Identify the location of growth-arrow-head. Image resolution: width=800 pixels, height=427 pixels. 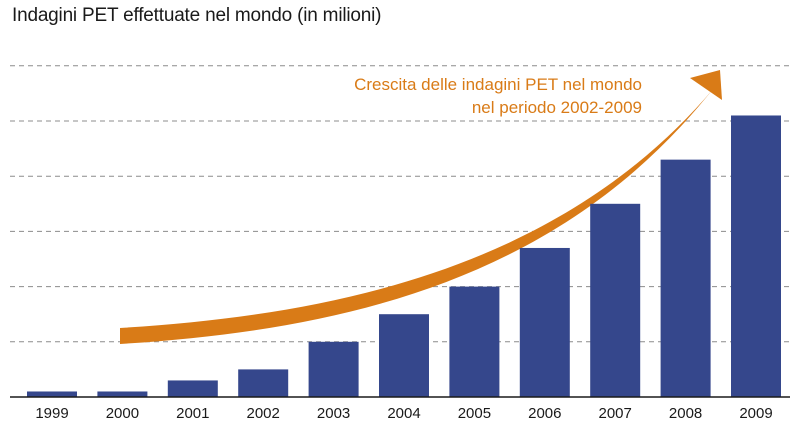
(706, 85).